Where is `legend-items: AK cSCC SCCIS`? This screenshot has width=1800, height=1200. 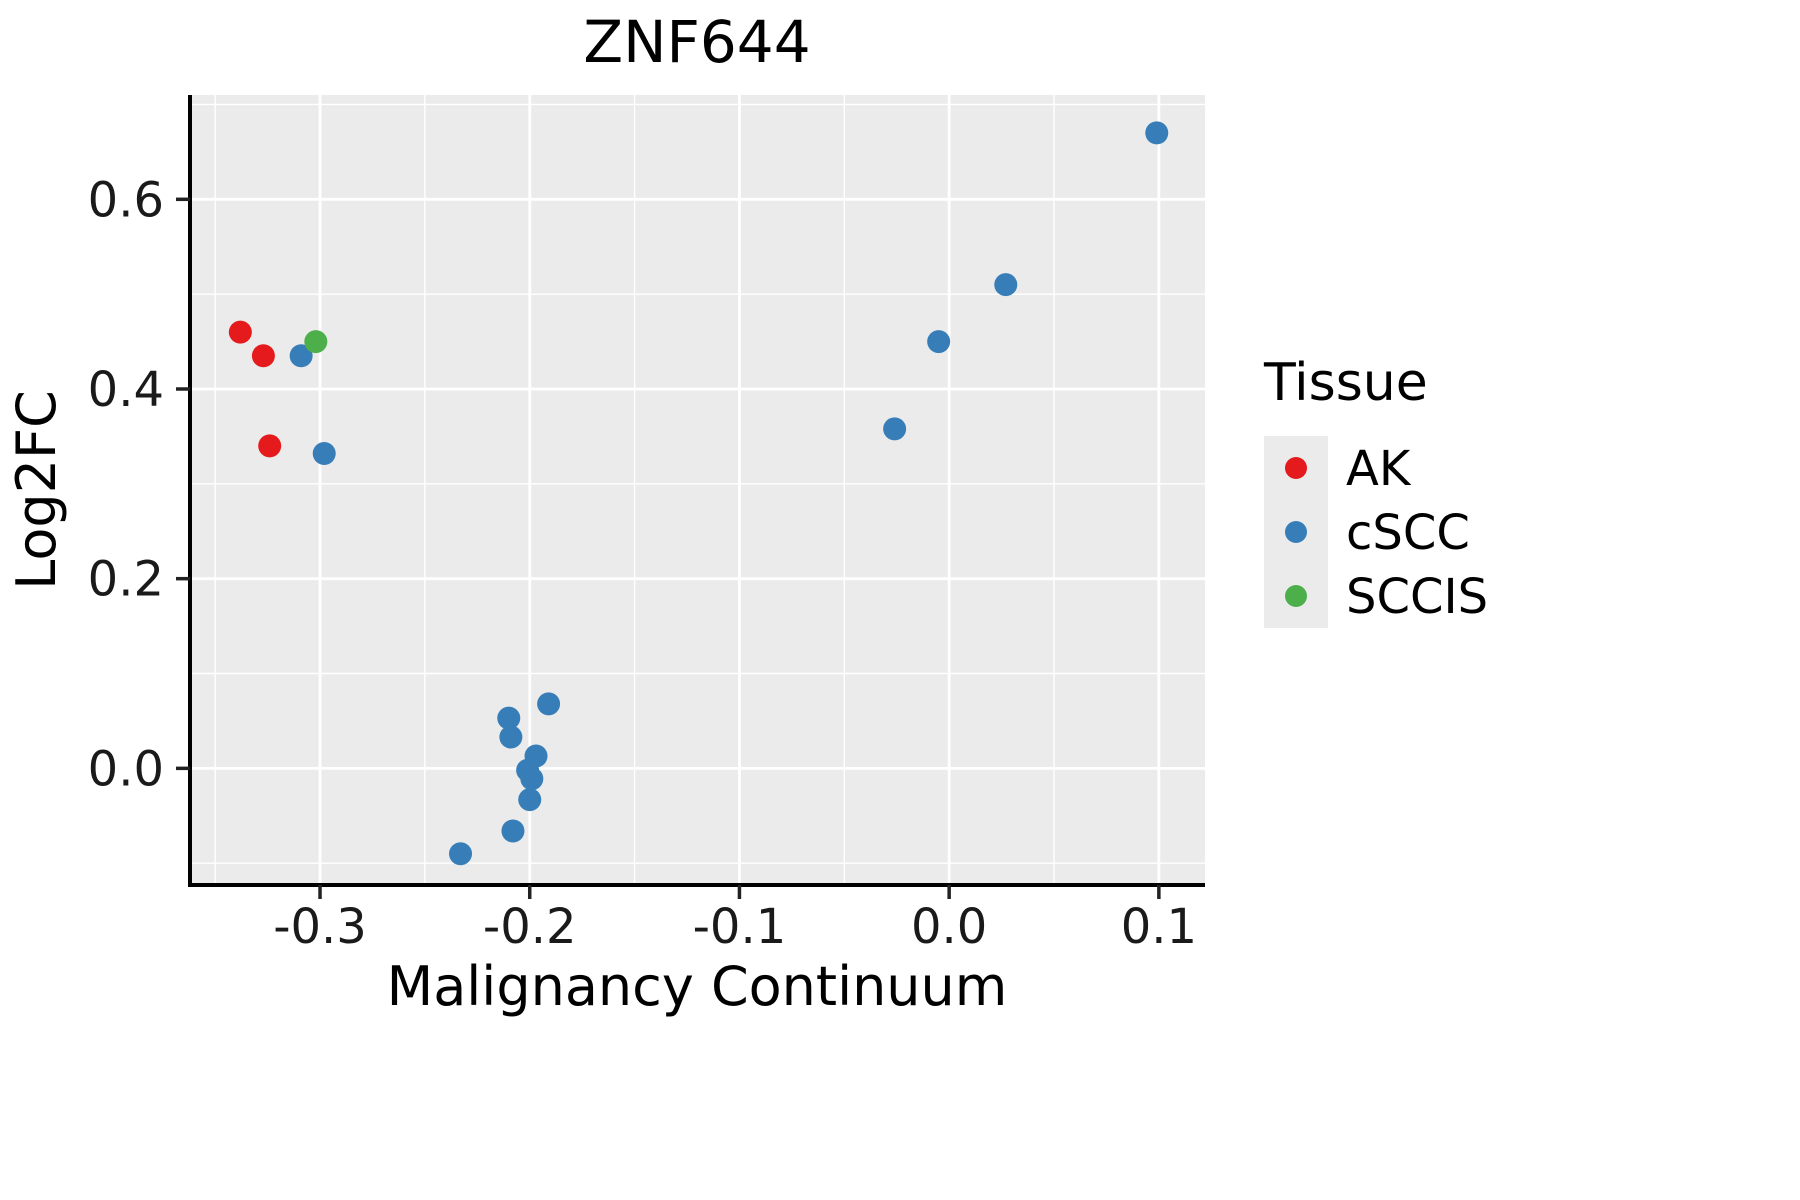
legend-items: AK cSCC SCCIS is located at coordinates (1376, 532).